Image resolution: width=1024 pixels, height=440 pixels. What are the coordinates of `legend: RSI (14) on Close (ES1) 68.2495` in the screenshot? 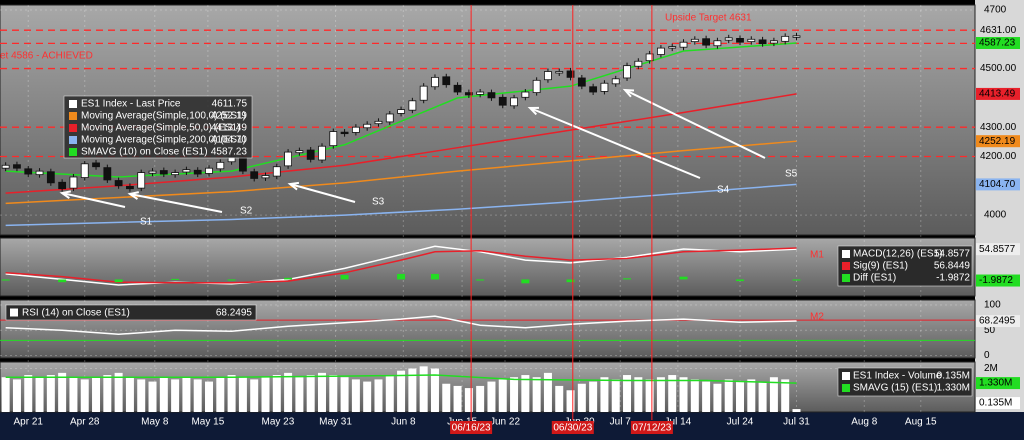 It's located at (131, 312).